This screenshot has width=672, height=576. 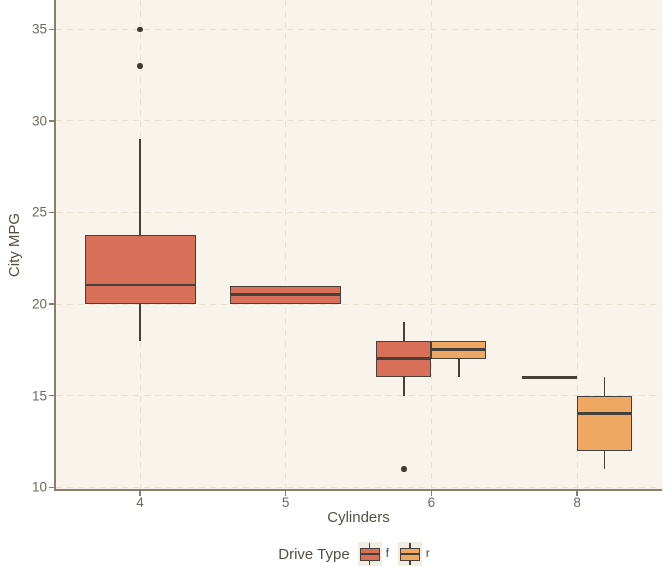 I want to click on box-6-f, so click(x=404, y=359).